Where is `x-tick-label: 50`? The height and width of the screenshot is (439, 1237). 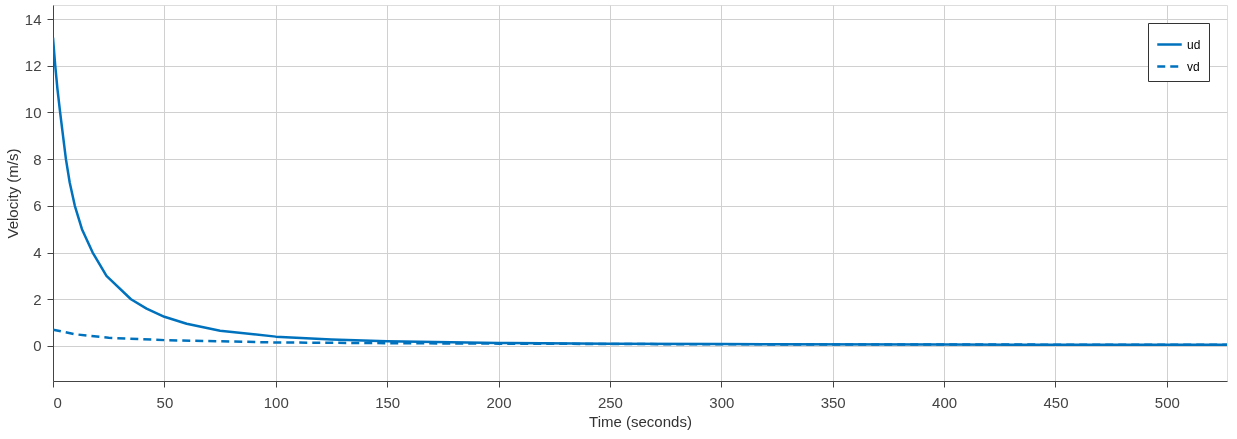
x-tick-label: 50 is located at coordinates (165, 402).